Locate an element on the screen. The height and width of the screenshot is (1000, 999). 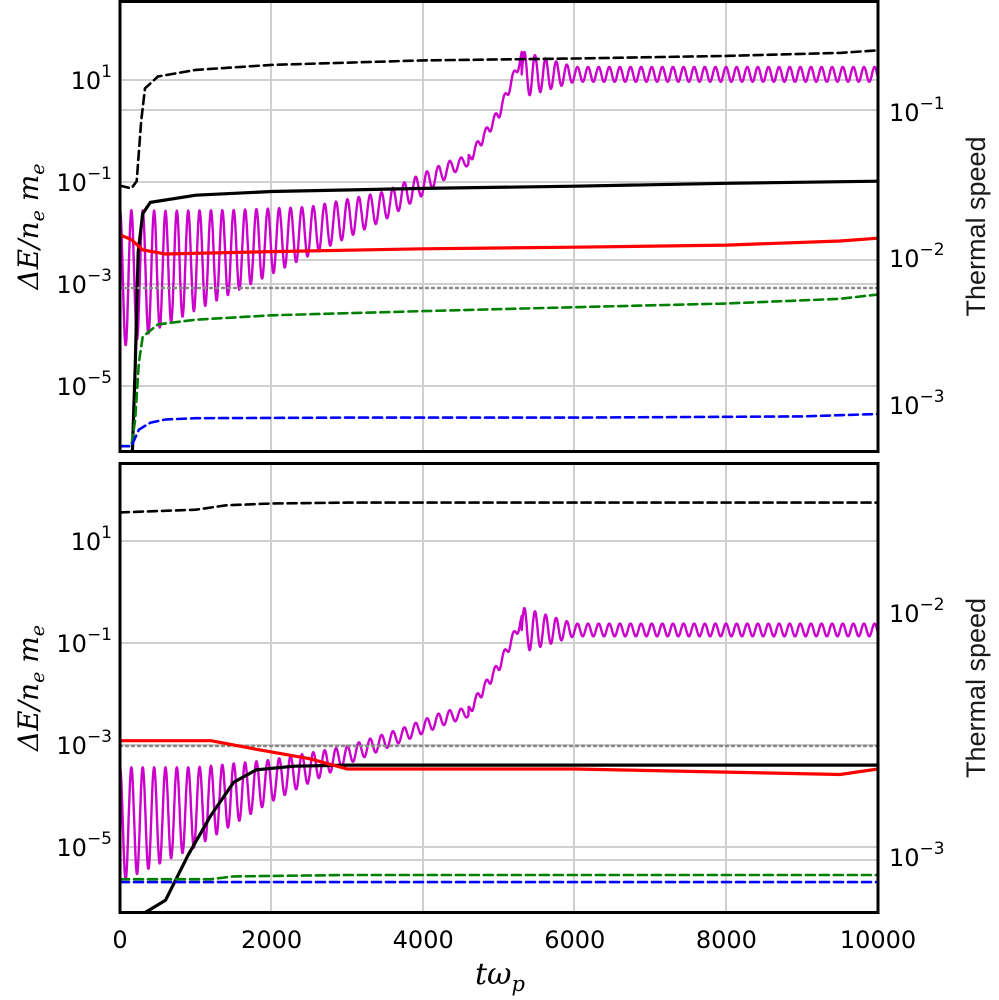
x-tick-label: 2000 is located at coordinates (271, 940).